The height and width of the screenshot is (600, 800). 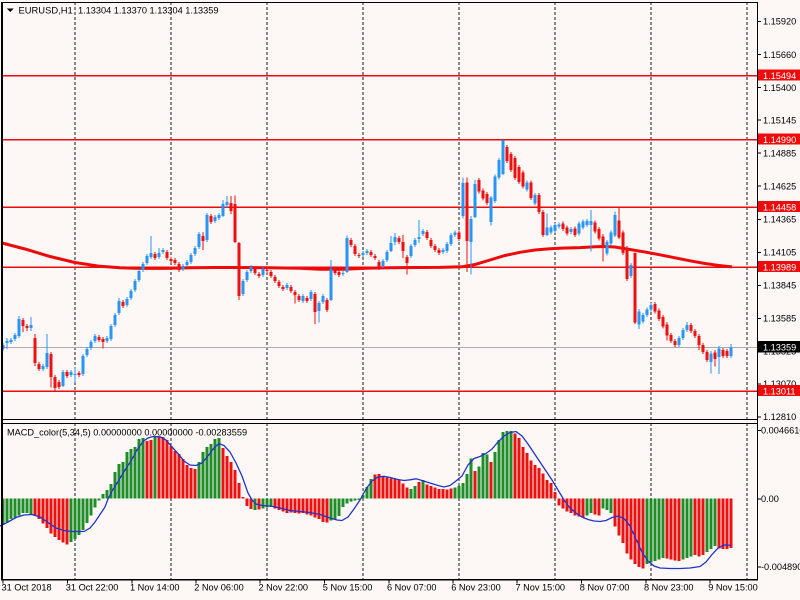 I want to click on svg-text: 1.14105, so click(x=779, y=253).